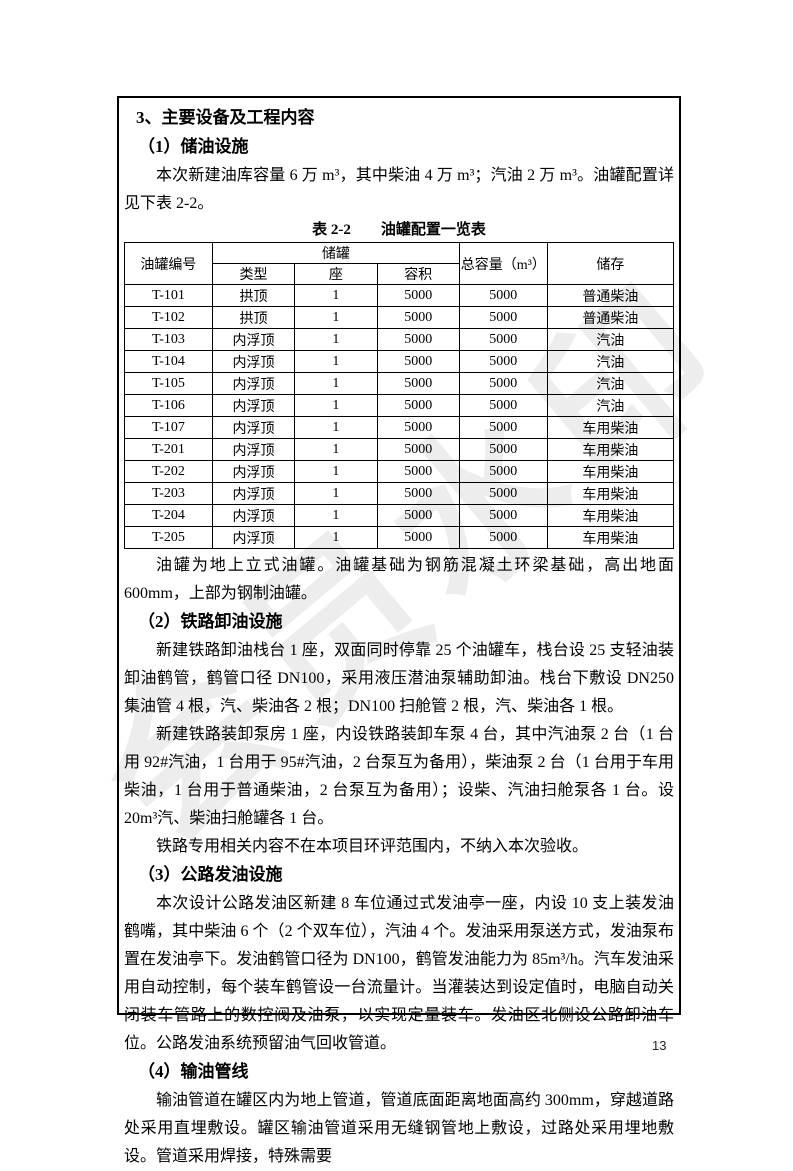 The image size is (793, 1171). Describe the element at coordinates (503, 263) in the screenshot. I see `header-total-capacity: 总容量（m³）` at that location.